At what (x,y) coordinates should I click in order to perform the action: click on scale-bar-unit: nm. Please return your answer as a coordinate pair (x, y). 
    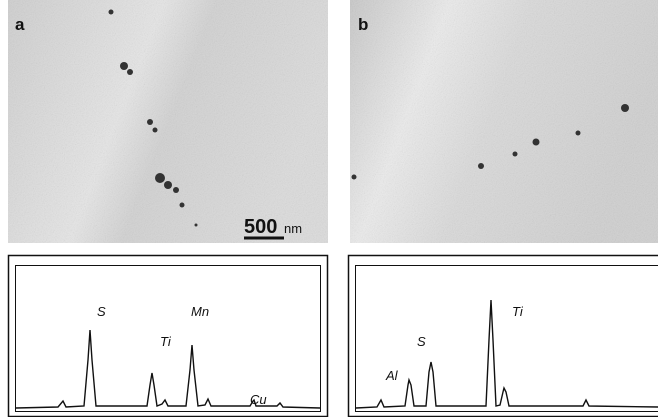
    Looking at the image, I should click on (293, 228).